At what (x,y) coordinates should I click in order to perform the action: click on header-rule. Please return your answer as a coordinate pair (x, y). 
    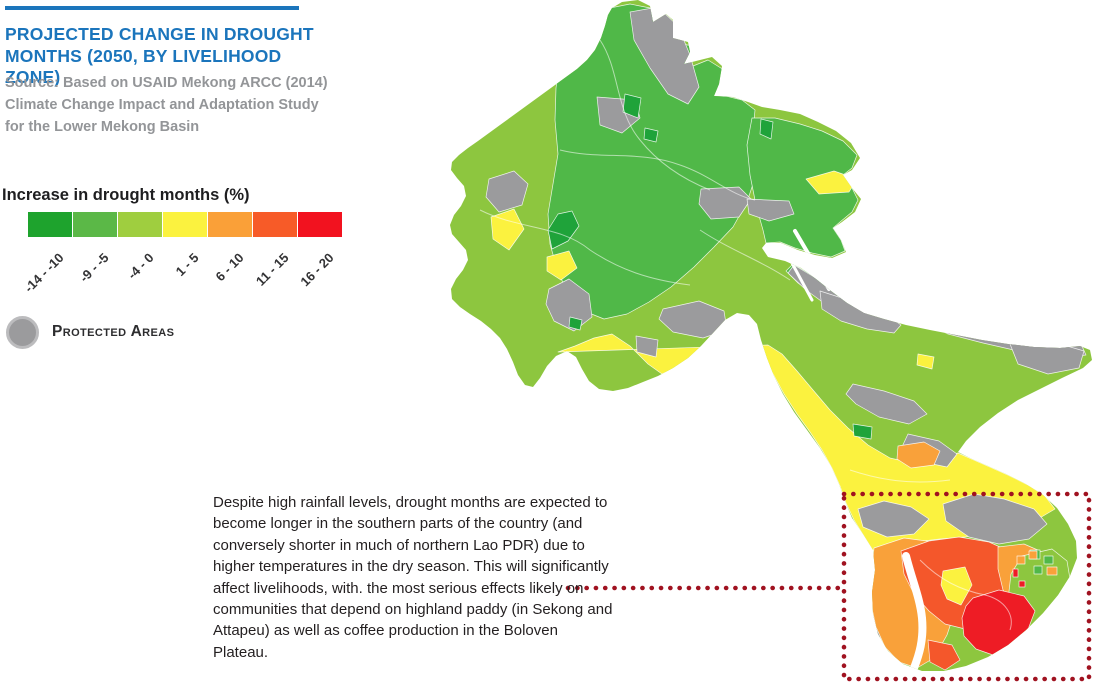
    Looking at the image, I should click on (152, 8).